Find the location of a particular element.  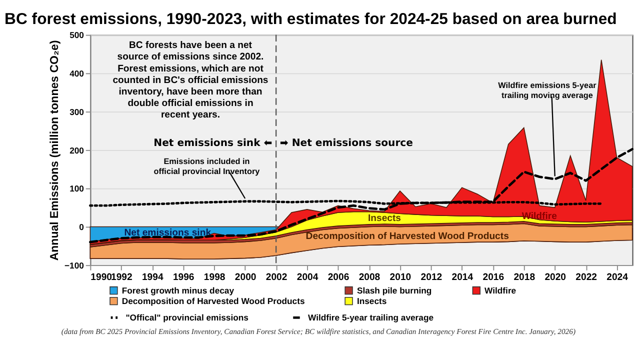

chart-title: BC forest emissions, 1990-2023, with estimates for 2024-25 based on area burned is located at coordinates (310, 19).